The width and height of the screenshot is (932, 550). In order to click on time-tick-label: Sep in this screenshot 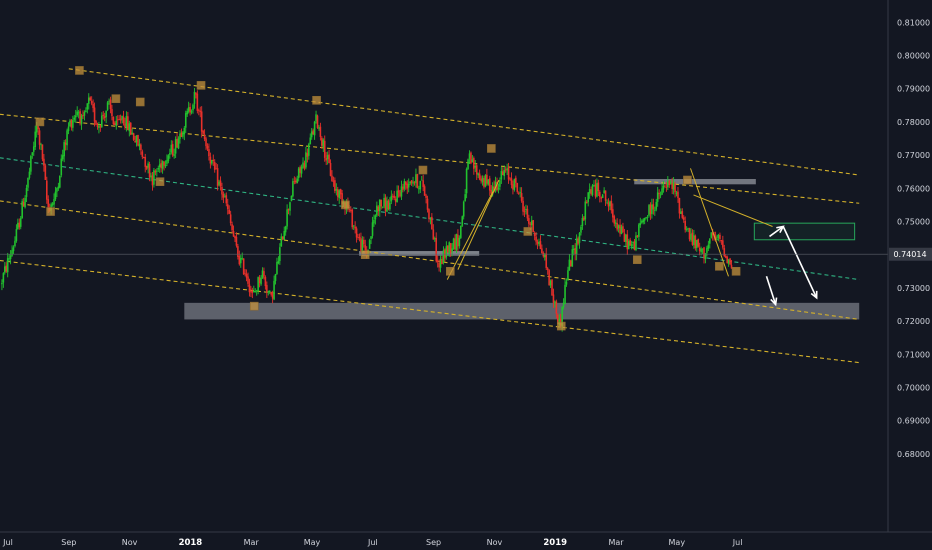, I will do `click(68, 542)`.